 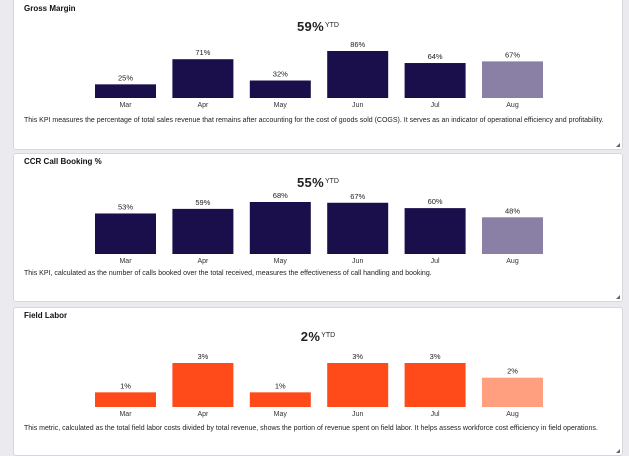 I want to click on bar-value-label: 59%, so click(x=202, y=202).